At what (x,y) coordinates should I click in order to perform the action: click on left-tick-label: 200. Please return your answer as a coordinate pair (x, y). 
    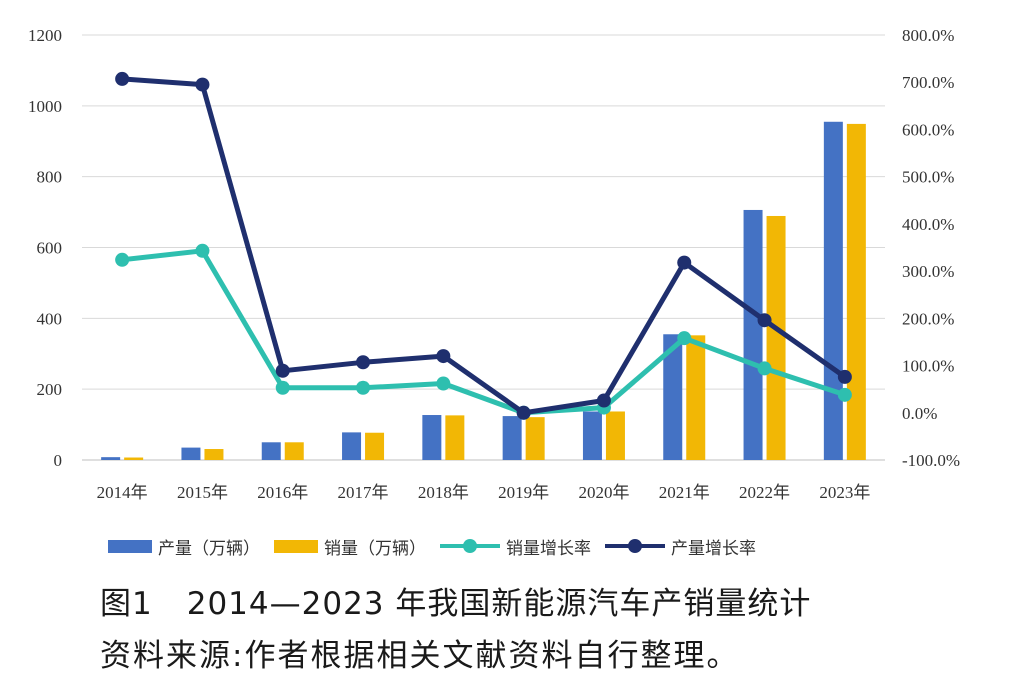
    Looking at the image, I should click on (50, 389).